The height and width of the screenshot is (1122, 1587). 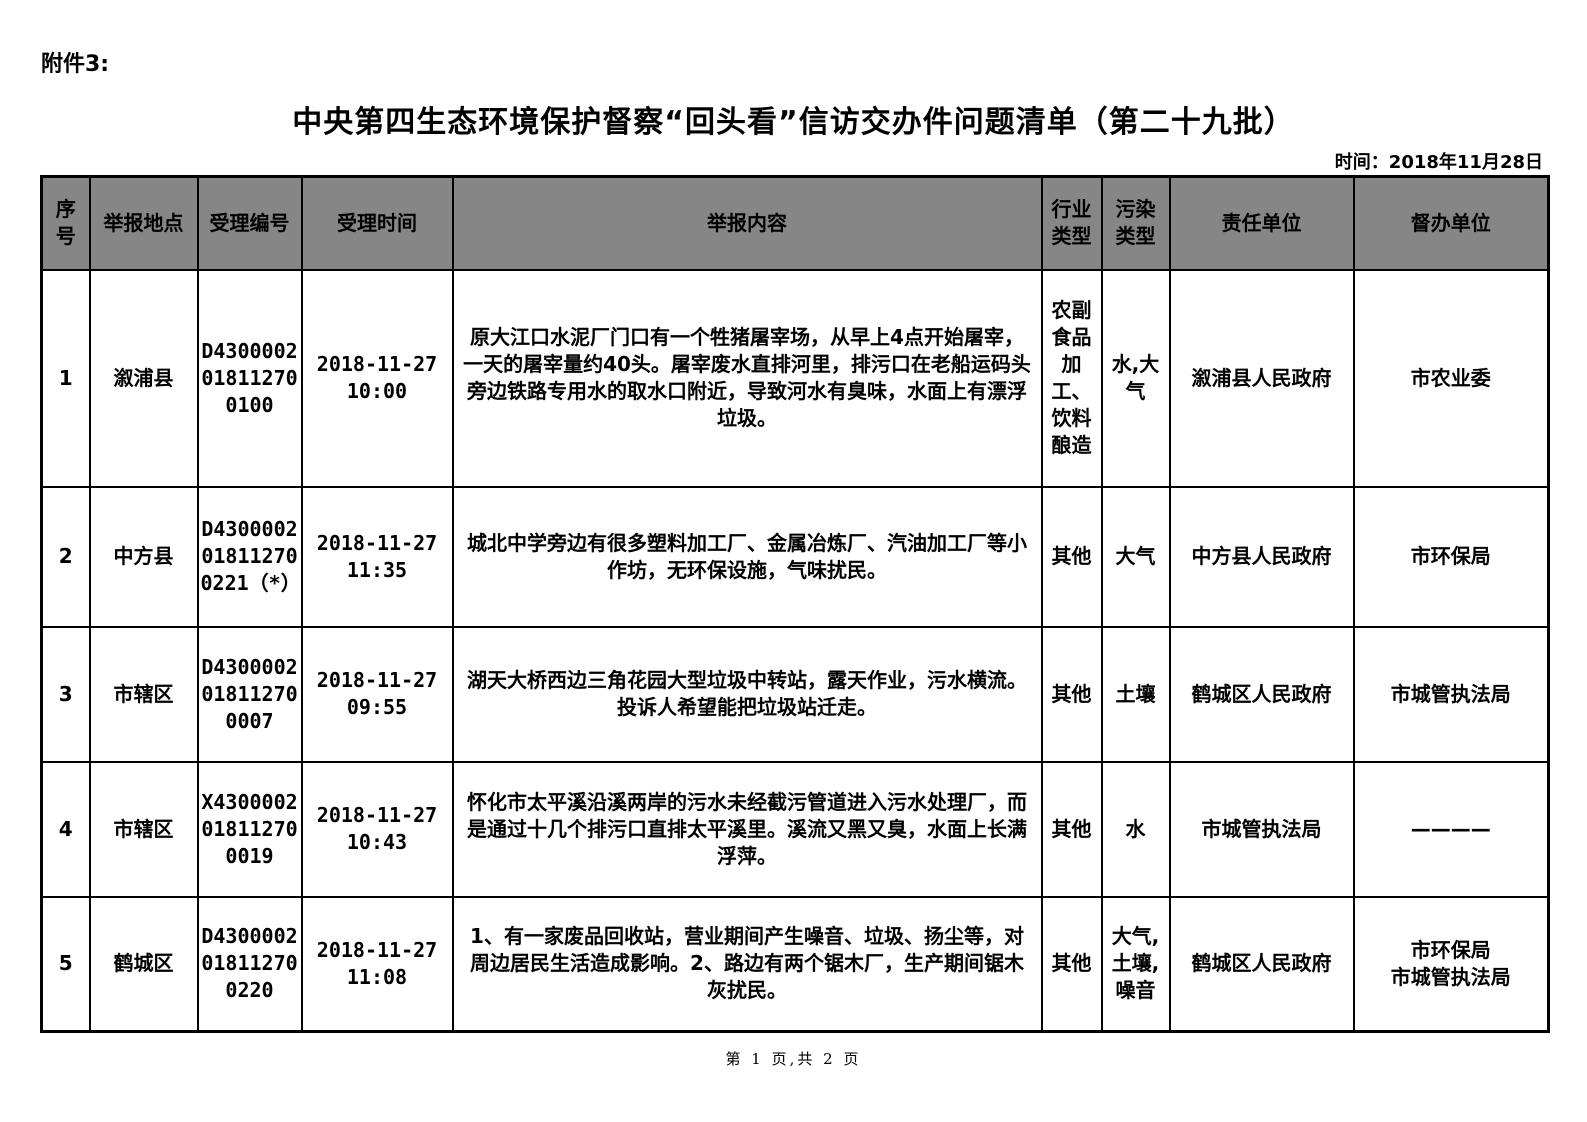 What do you see at coordinates (377, 378) in the screenshot?
I see `cell-accept-time: 2018-11-27 10:00` at bounding box center [377, 378].